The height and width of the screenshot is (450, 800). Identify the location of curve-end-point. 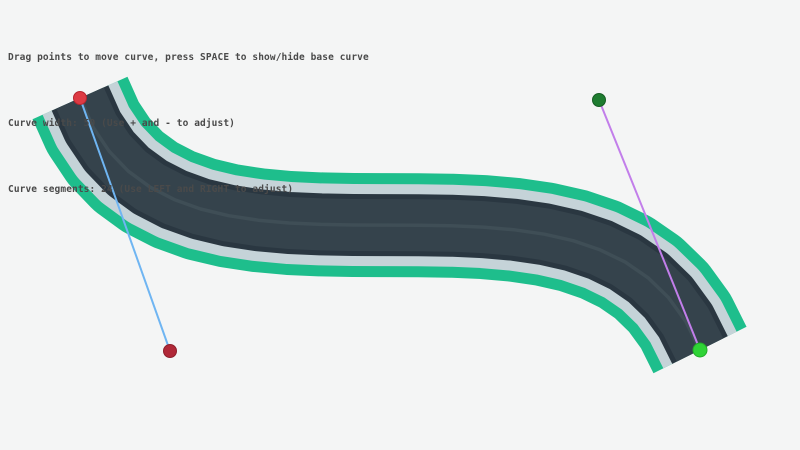
(700, 350).